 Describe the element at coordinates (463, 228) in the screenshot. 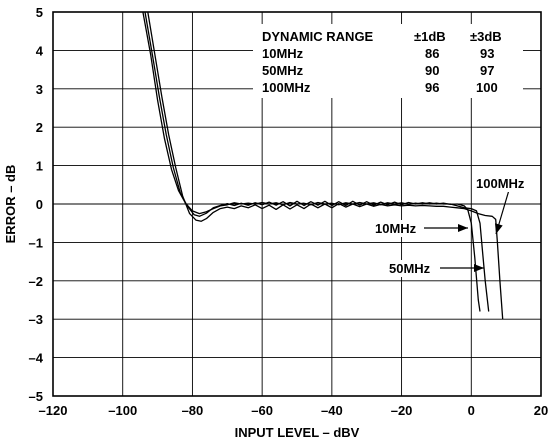

I see `arrow-10mhz-head` at that location.